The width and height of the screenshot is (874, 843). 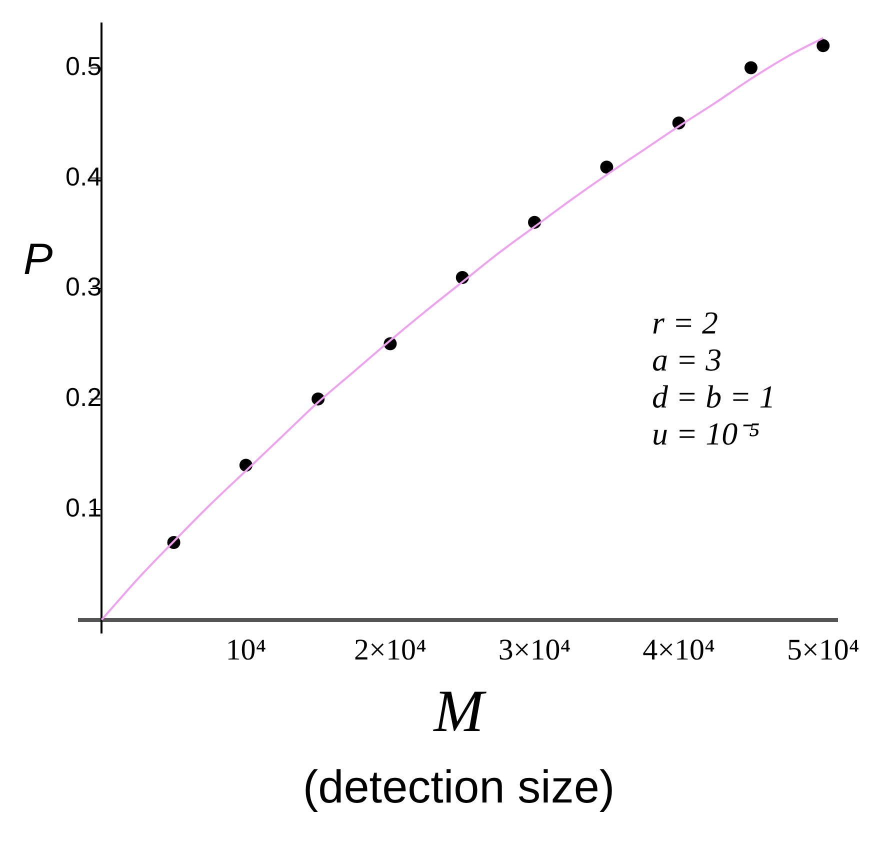 What do you see at coordinates (458, 745) in the screenshot?
I see `x-axis-title: M (detection size)` at bounding box center [458, 745].